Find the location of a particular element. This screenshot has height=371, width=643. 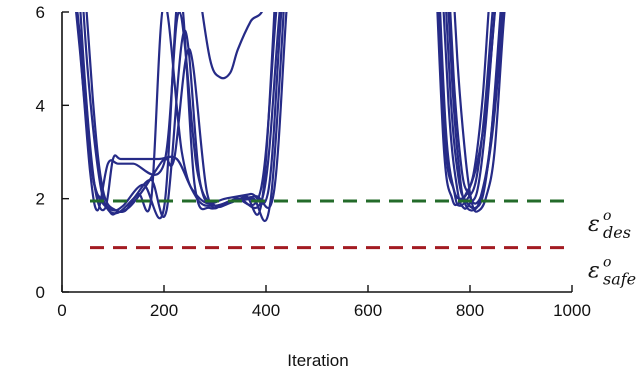

x-tick-label: 0 is located at coordinates (61, 310).